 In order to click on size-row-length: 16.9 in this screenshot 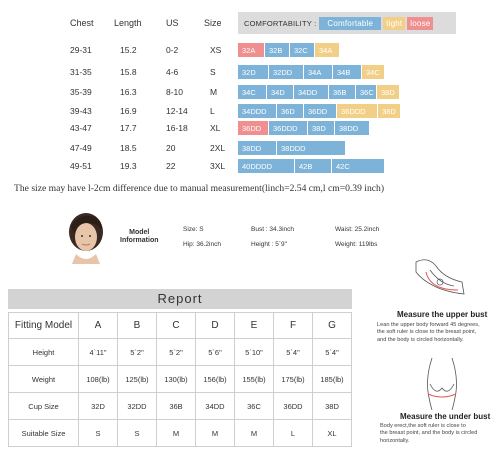, I will do `click(128, 111)`.